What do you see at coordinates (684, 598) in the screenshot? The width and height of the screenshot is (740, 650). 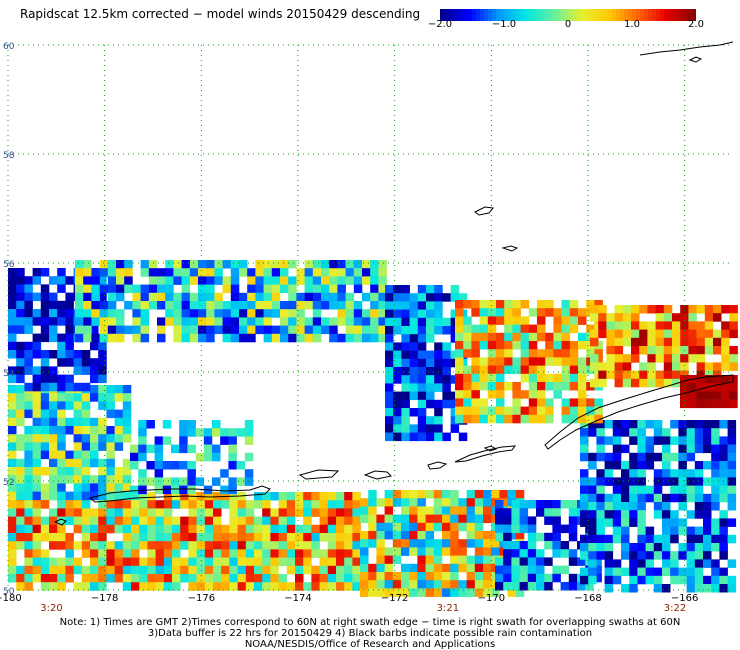 I see `longitude-tick-label: −166` at bounding box center [684, 598].